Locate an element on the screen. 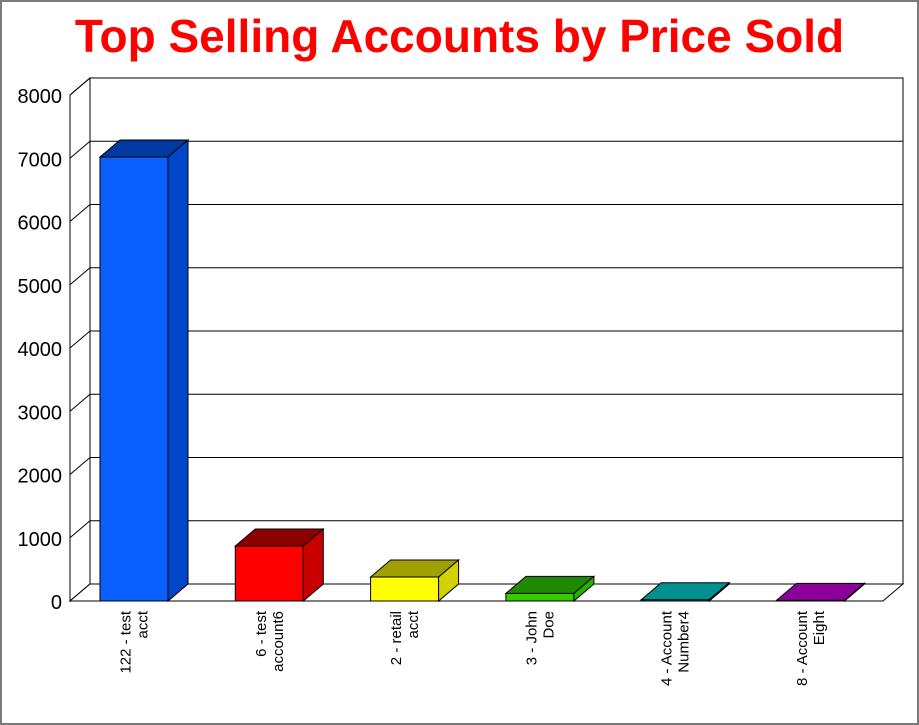 The image size is (919, 725). y-tick-label: 4000 is located at coordinates (40, 350).